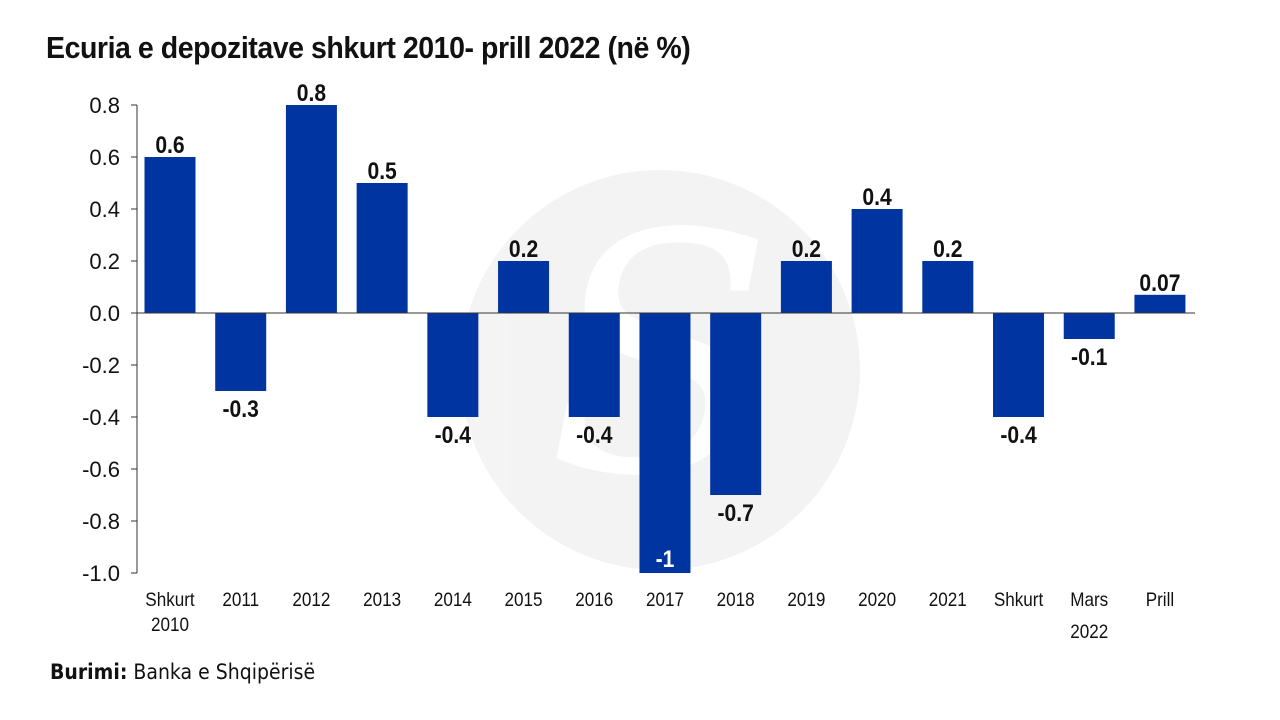 Image resolution: width=1280 pixels, height=720 pixels. I want to click on data-label: -0.1, so click(1089, 357).